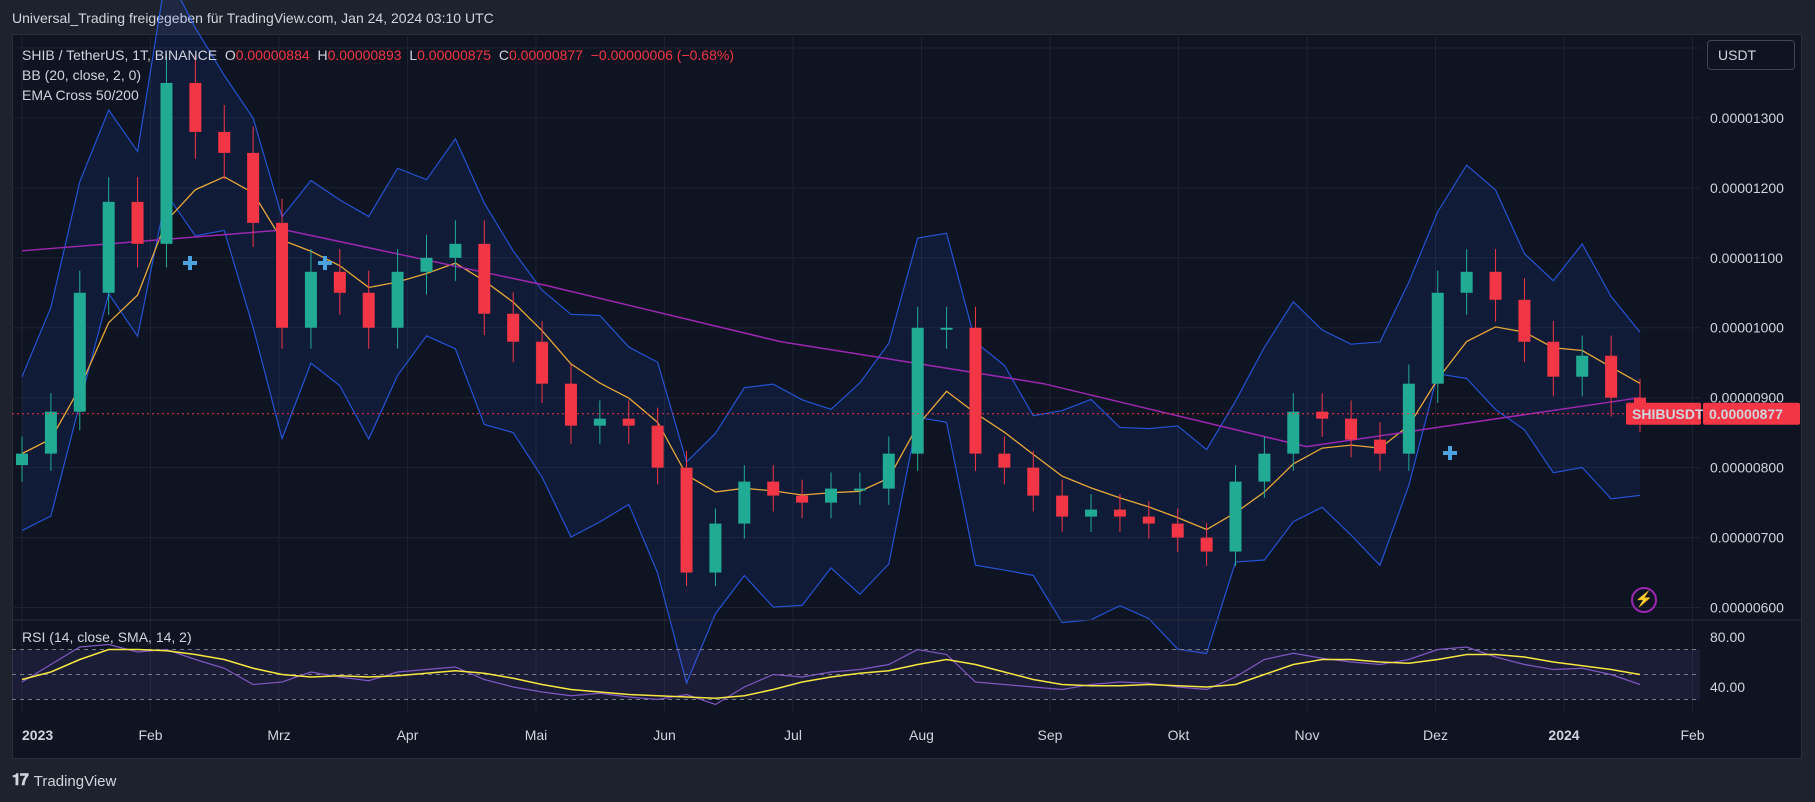 This screenshot has width=1815, height=802. What do you see at coordinates (1747, 118) in the screenshot?
I see `price-tick-label: 0.00001300` at bounding box center [1747, 118].